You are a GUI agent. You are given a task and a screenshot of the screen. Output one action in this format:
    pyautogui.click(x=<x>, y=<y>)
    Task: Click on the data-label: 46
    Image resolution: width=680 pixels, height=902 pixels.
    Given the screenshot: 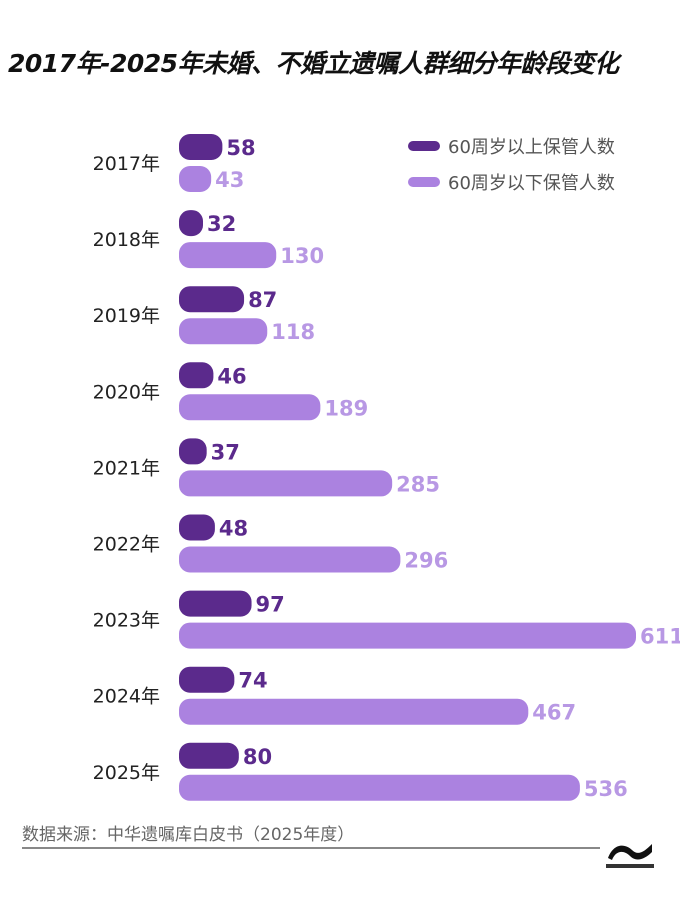 What is the action you would take?
    pyautogui.click(x=231, y=376)
    